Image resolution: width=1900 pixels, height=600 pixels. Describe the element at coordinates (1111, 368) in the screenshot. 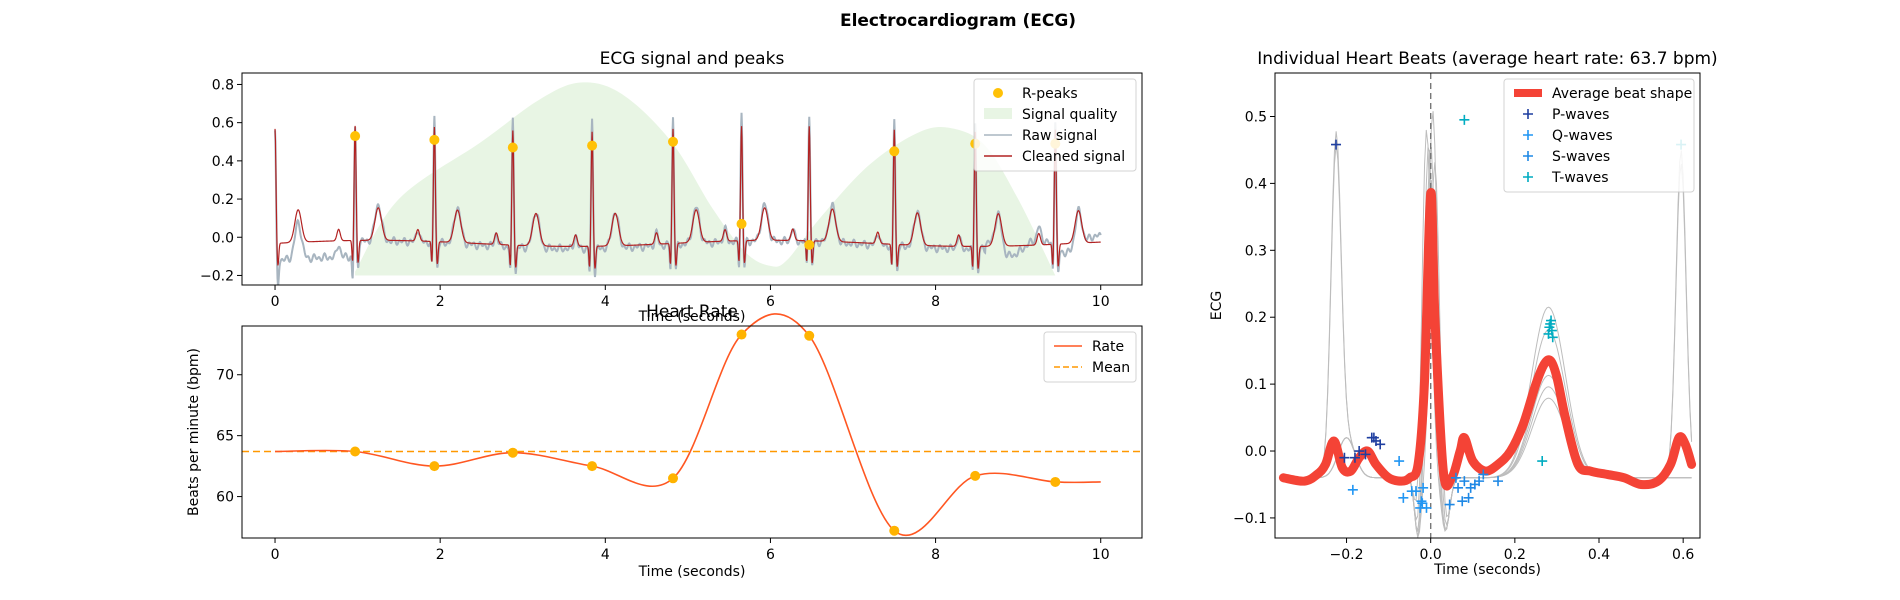

I see `legend-label: Mean` at that location.